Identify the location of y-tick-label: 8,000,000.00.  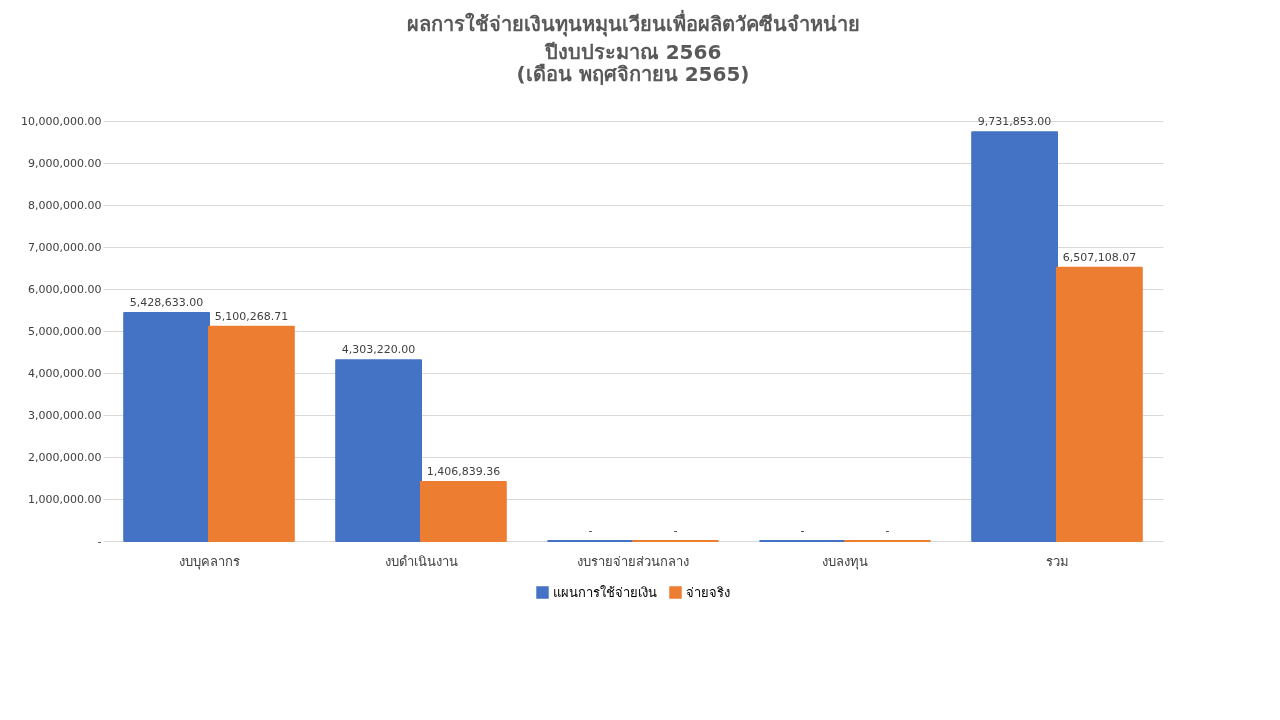
(65, 205).